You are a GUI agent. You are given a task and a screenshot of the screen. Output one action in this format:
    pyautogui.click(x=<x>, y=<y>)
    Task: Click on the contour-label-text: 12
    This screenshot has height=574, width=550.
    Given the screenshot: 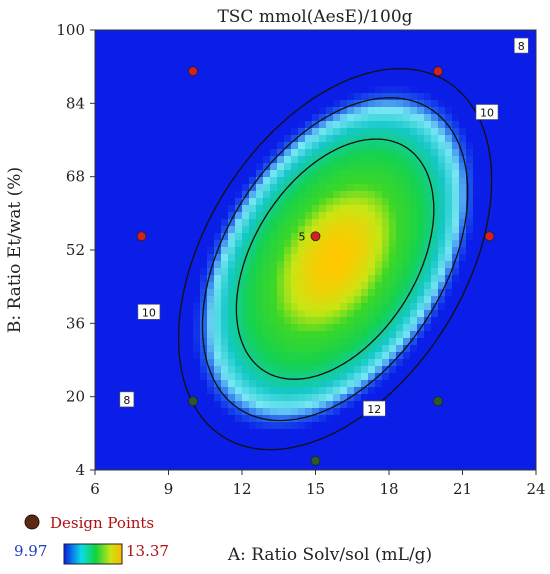 What is the action you would take?
    pyautogui.click(x=374, y=409)
    